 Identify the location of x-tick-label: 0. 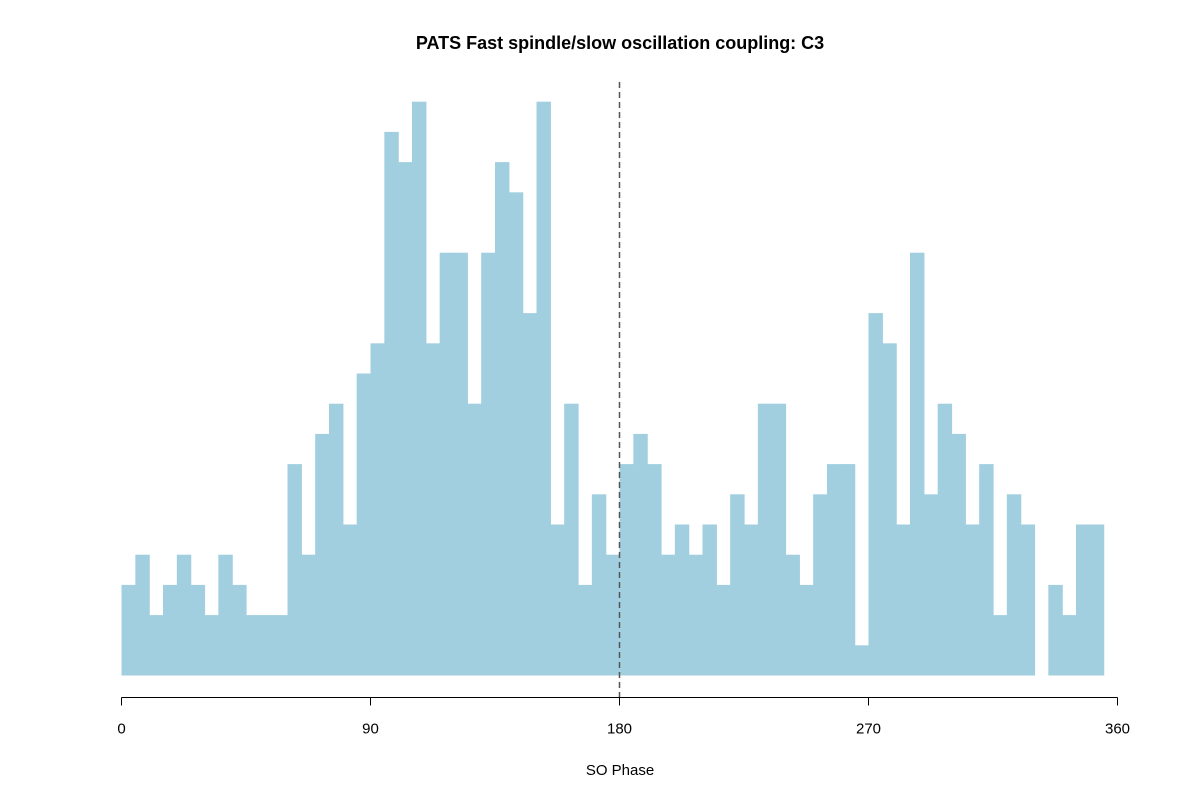
(121, 729).